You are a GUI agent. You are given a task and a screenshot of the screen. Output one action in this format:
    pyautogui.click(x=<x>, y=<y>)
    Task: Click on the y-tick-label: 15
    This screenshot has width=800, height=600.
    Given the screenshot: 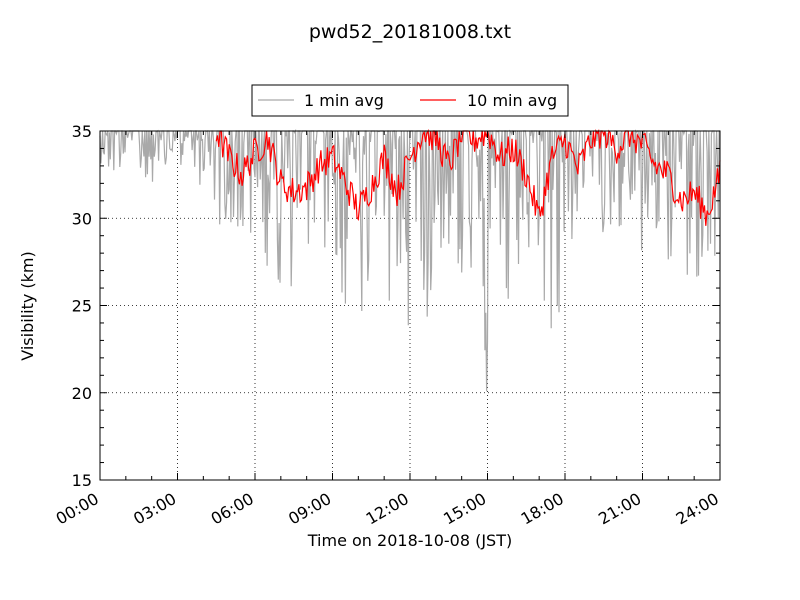 What is the action you would take?
    pyautogui.click(x=82, y=480)
    